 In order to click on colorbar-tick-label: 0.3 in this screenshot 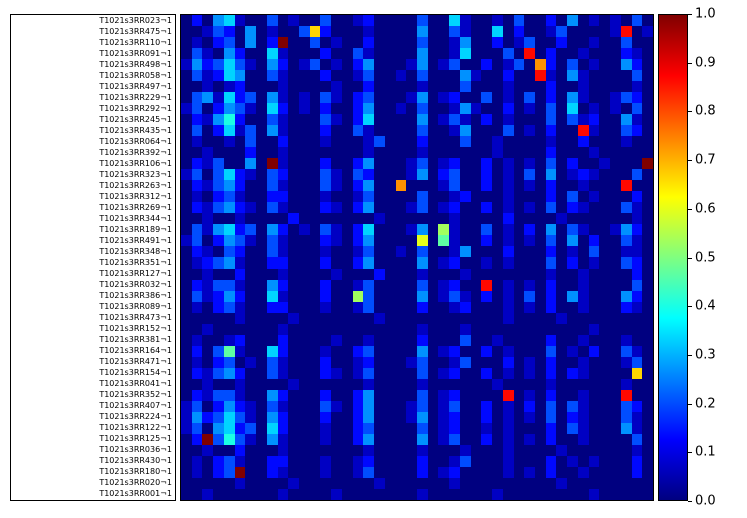, I will do `click(705, 355)`.